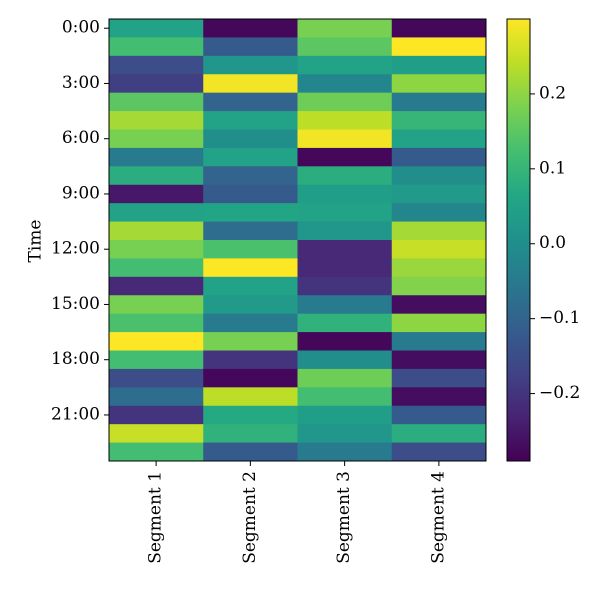 This screenshot has height=590, width=600. Describe the element at coordinates (297, 512) in the screenshot. I see `x-axis-ticks: Segment 1 Segment 2 Segment 3 Segment 4` at that location.